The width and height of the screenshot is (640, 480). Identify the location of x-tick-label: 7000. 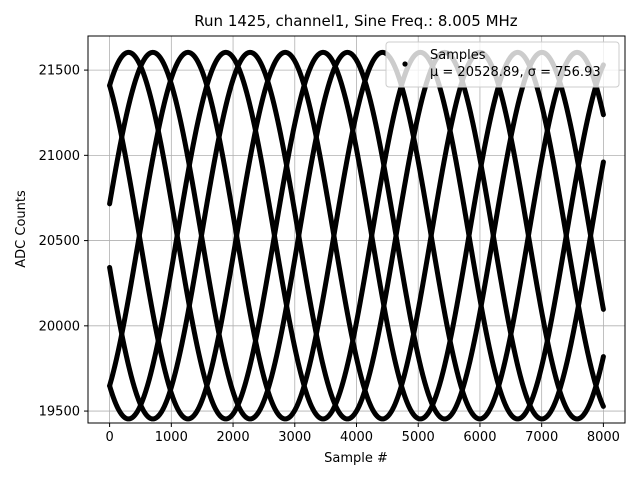
(541, 437).